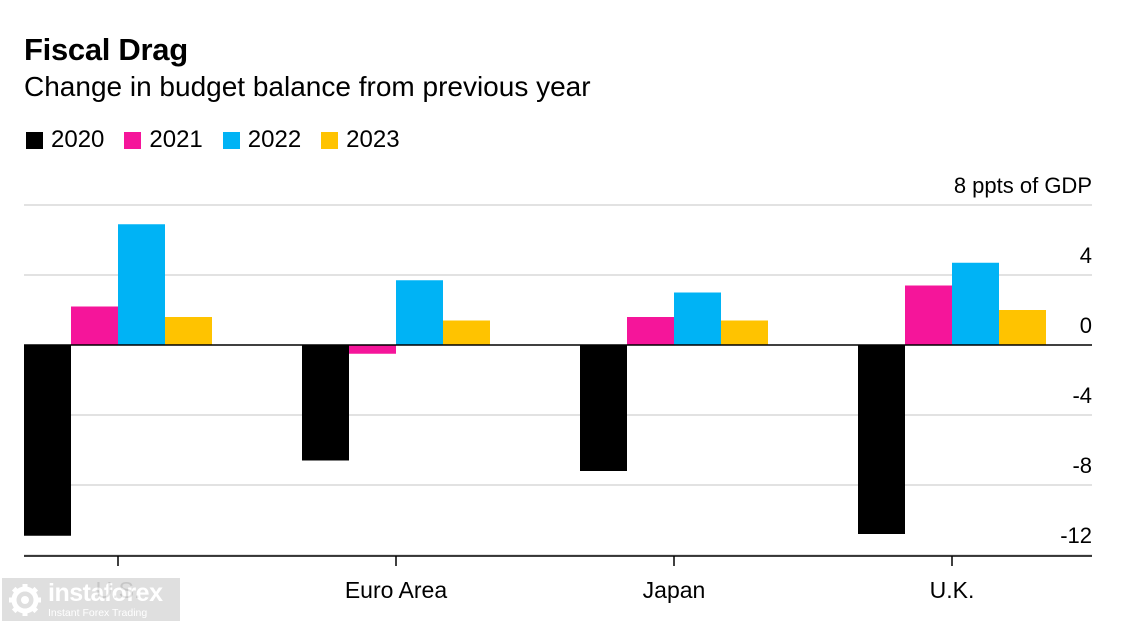  Describe the element at coordinates (928, 315) in the screenshot. I see `bar-2021-u-k-` at that location.